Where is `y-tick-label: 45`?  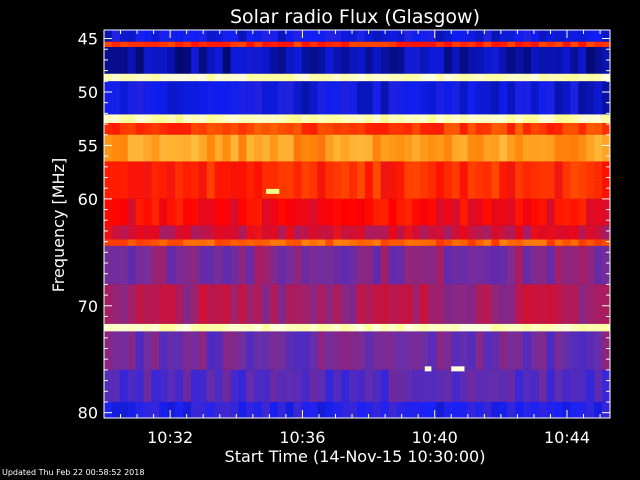 y-tick-label: 45 is located at coordinates (88, 39).